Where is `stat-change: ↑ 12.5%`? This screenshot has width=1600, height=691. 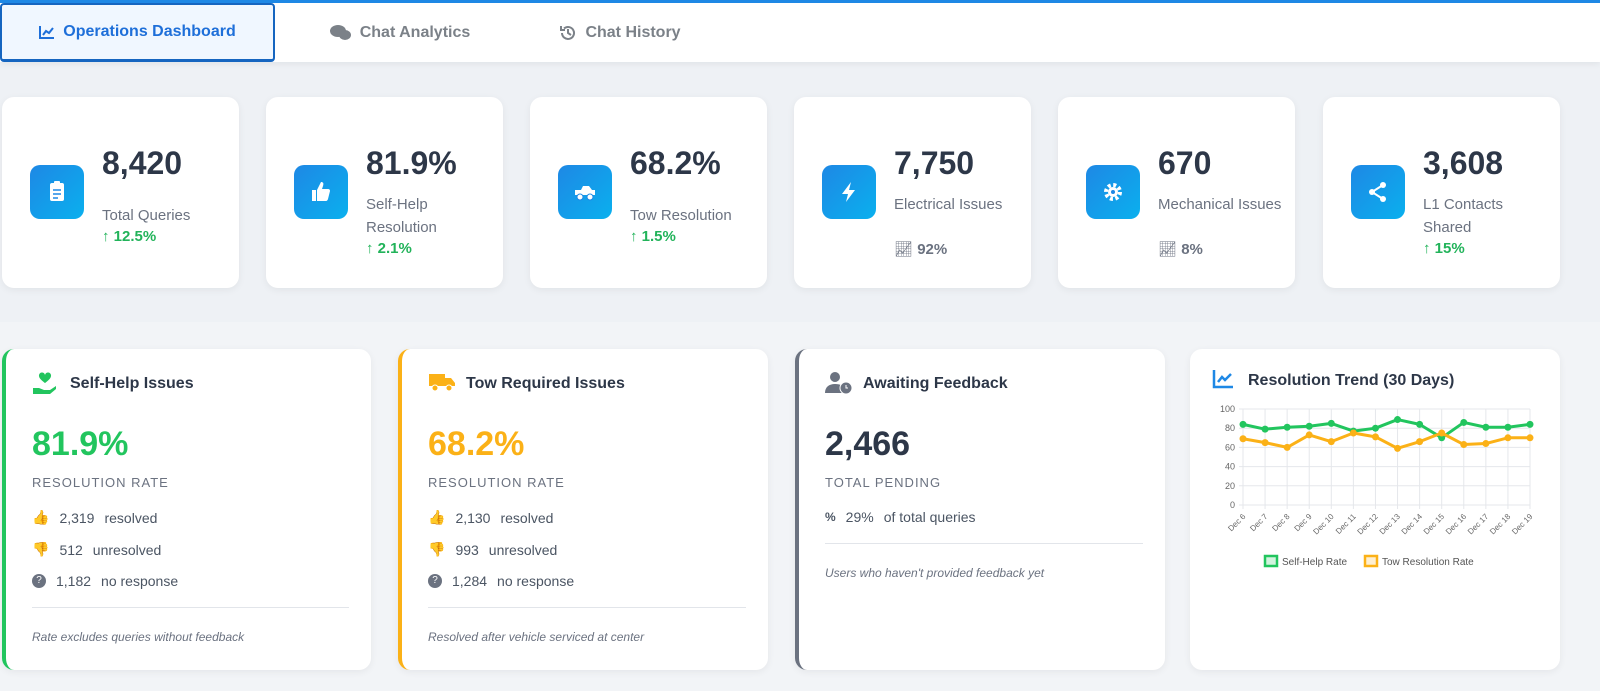 stat-change: ↑ 12.5% is located at coordinates (129, 236).